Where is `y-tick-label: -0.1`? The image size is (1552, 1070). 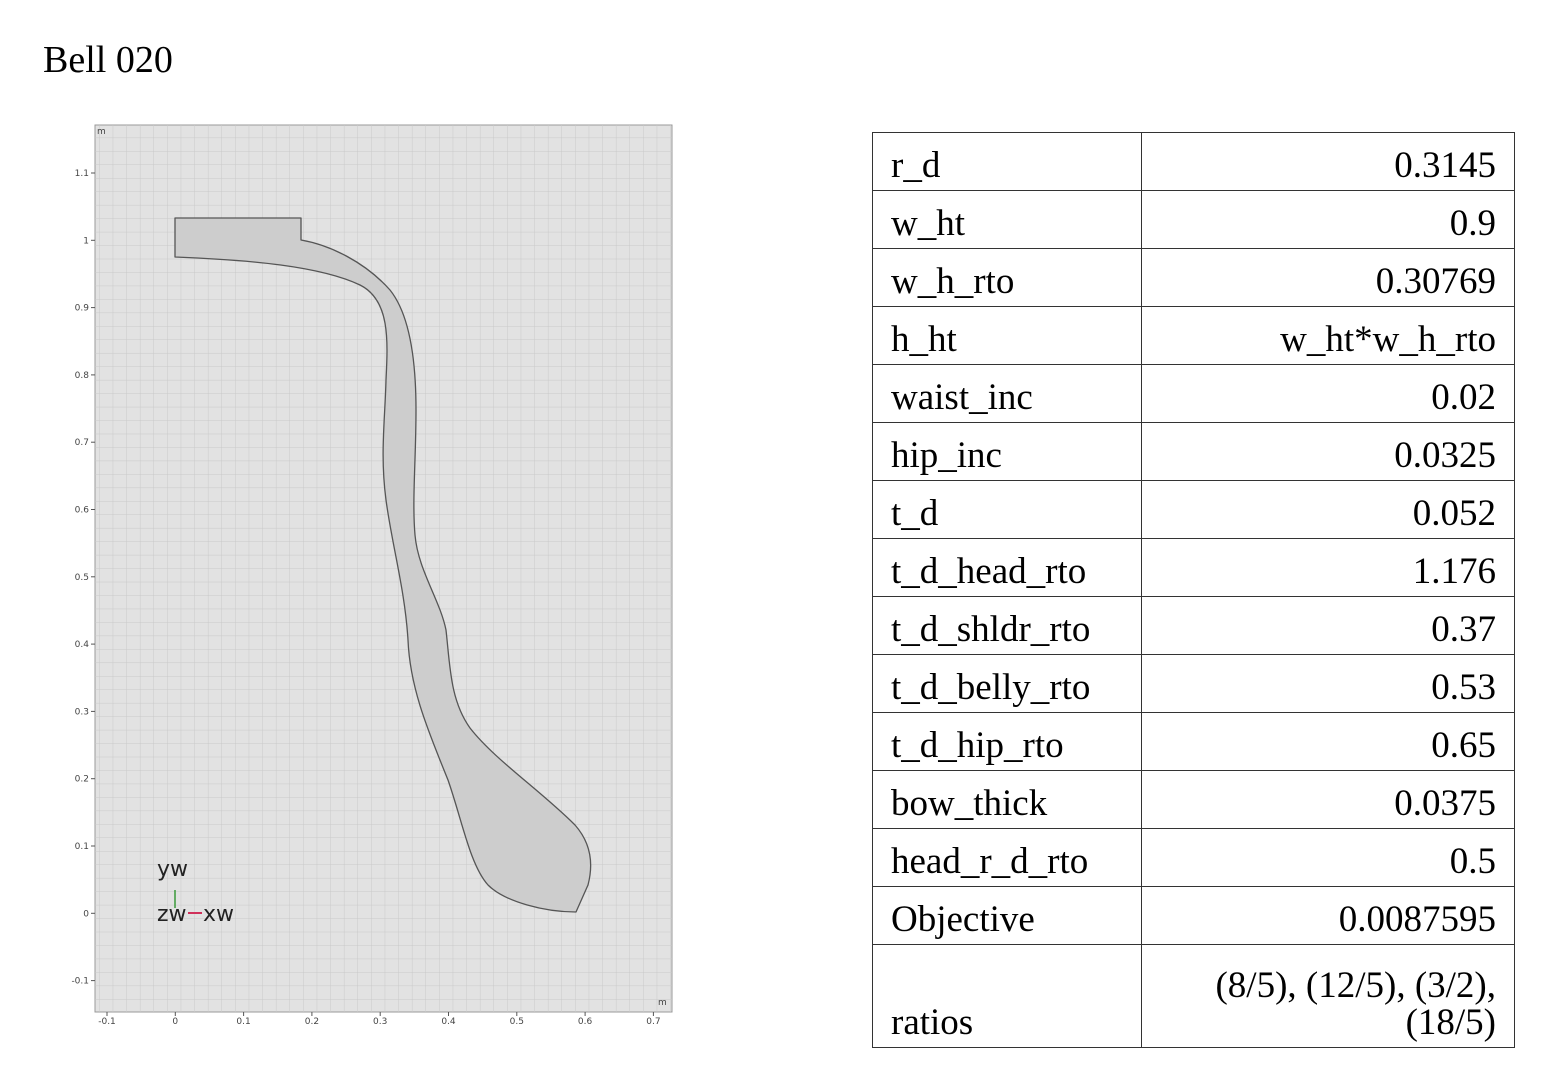
y-tick-label: -0.1 is located at coordinates (80, 982).